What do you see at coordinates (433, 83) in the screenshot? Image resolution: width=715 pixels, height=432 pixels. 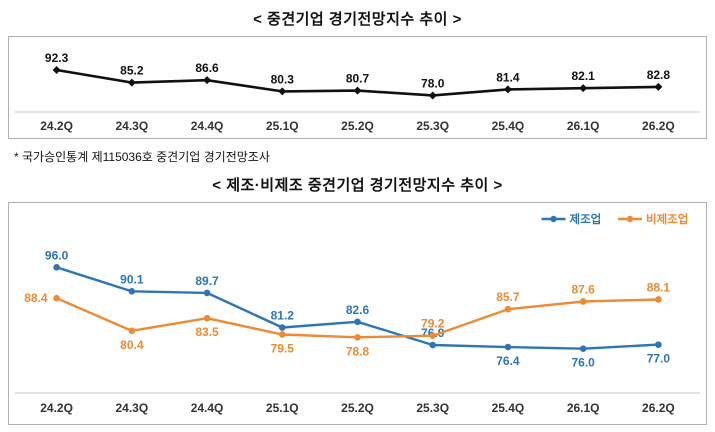 I see `value-label: 78.0` at bounding box center [433, 83].